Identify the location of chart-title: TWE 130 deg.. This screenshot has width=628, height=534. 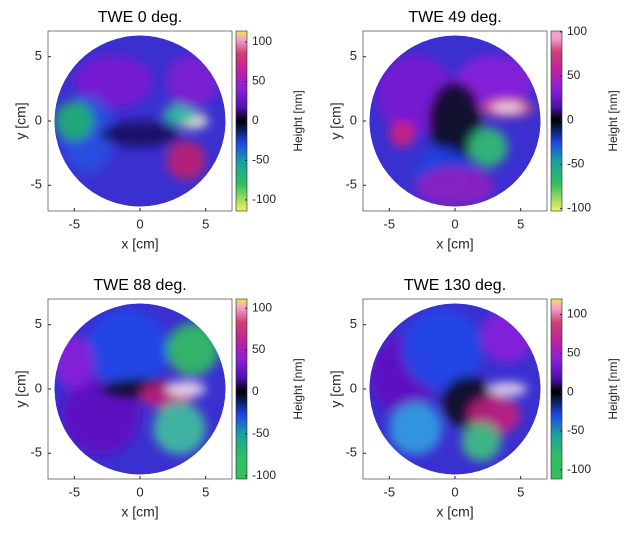
(455, 285).